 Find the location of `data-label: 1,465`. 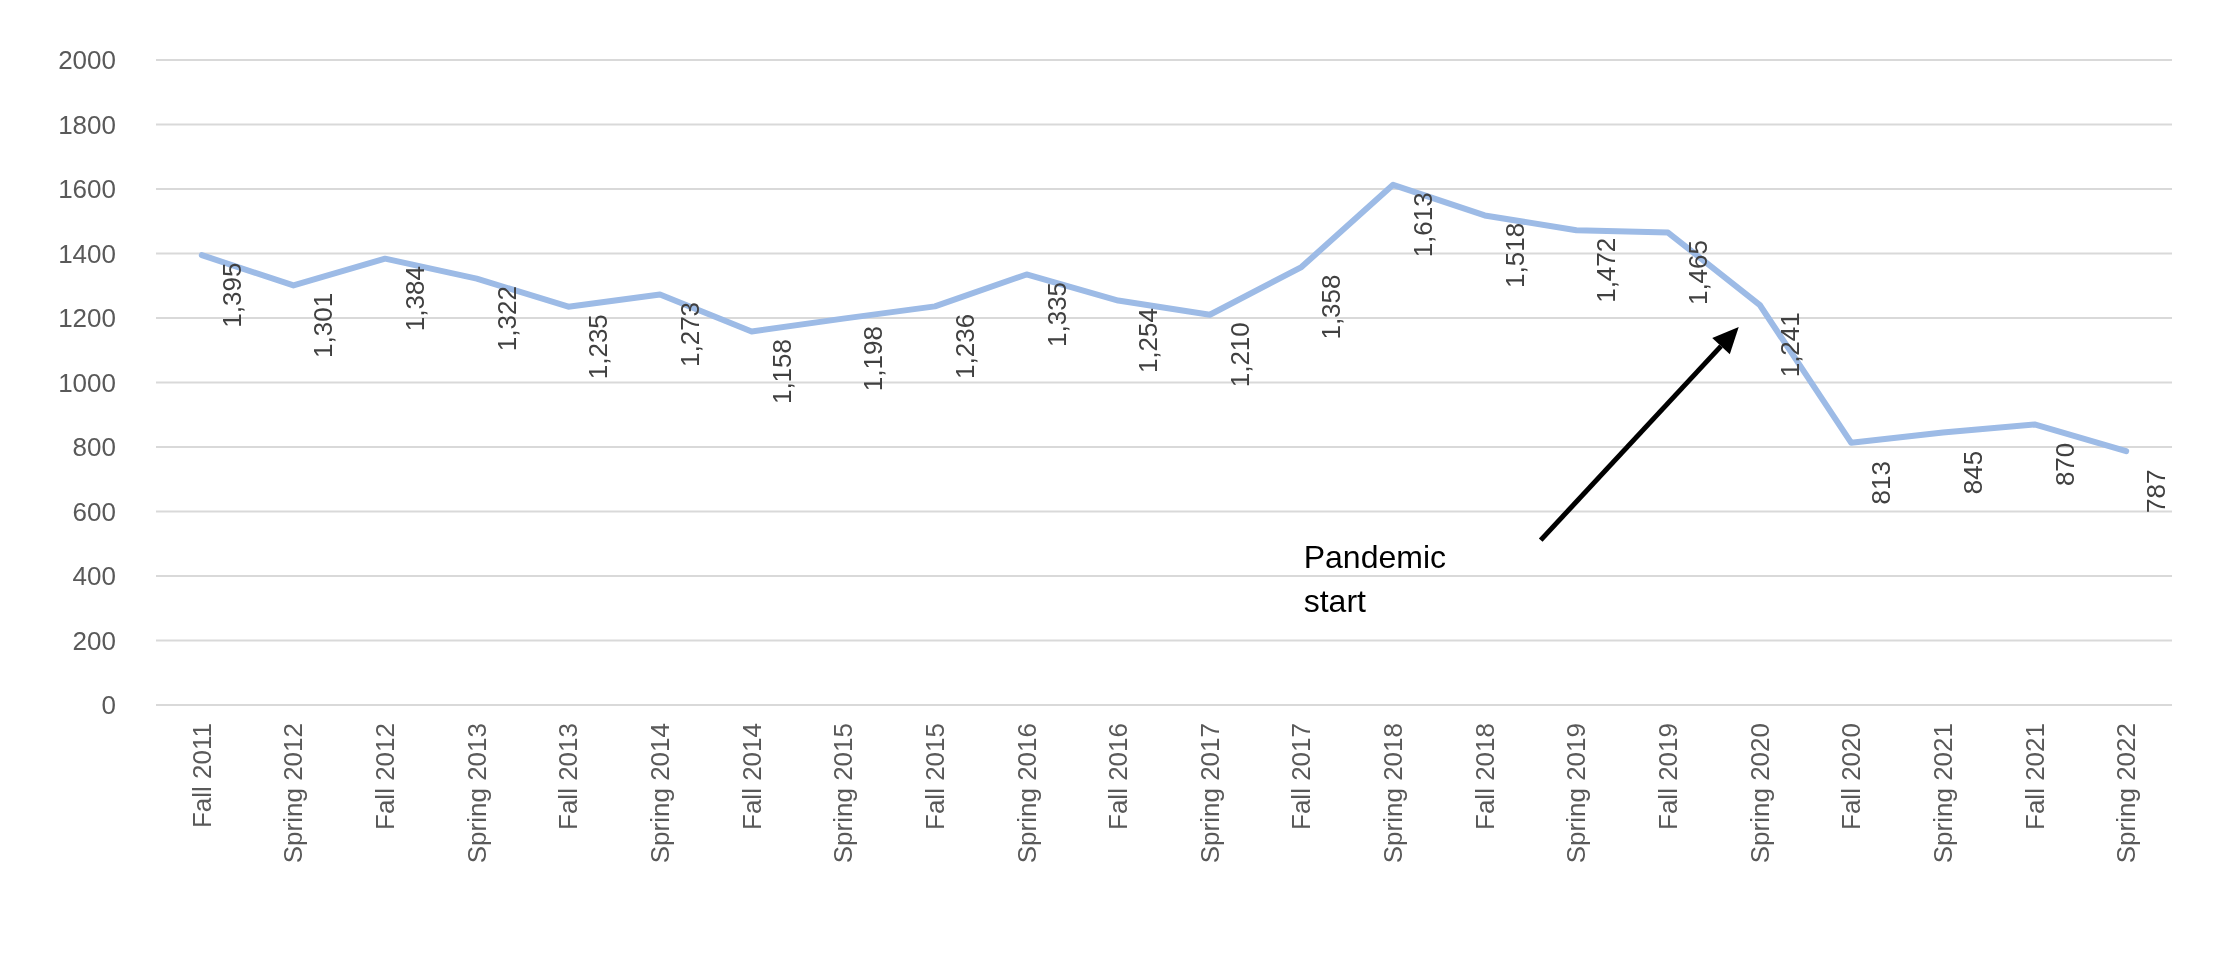

data-label: 1,465 is located at coordinates (1698, 273).